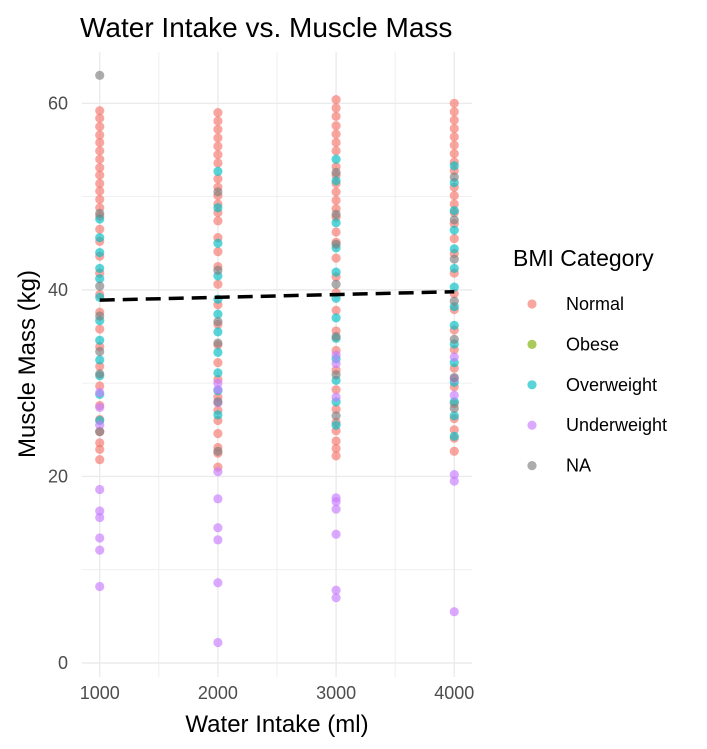 The height and width of the screenshot is (749, 707). What do you see at coordinates (276, 724) in the screenshot?
I see `x-axis-title: Water Intake (ml)` at bounding box center [276, 724].